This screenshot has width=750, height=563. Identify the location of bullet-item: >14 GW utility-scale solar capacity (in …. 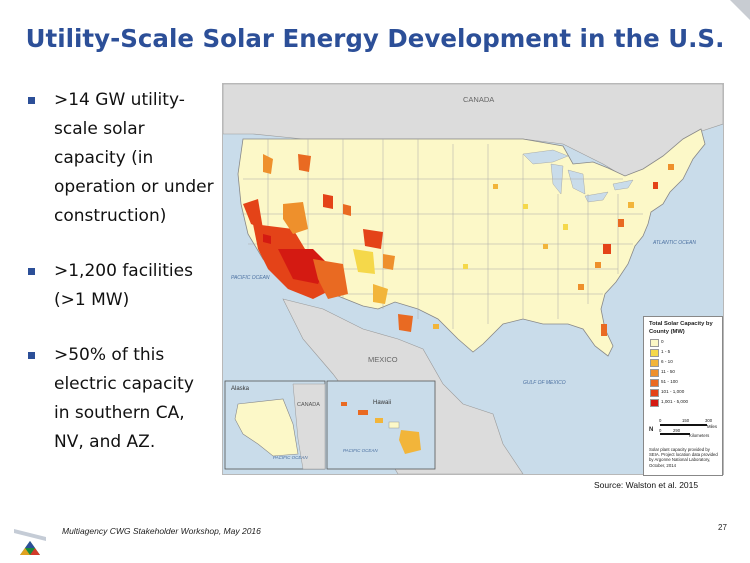
(119, 158).